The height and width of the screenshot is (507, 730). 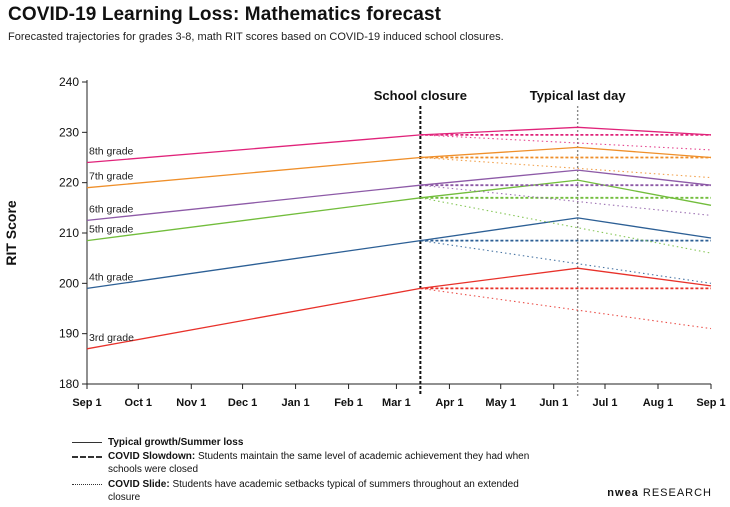 I want to click on x-tick-label: Feb 1, so click(x=348, y=403).